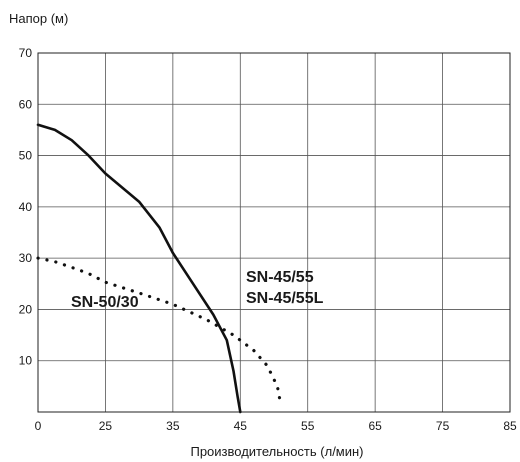 The height and width of the screenshot is (462, 520). Describe the element at coordinates (38, 18) in the screenshot. I see `y-axis-label: Напор (м)` at that location.